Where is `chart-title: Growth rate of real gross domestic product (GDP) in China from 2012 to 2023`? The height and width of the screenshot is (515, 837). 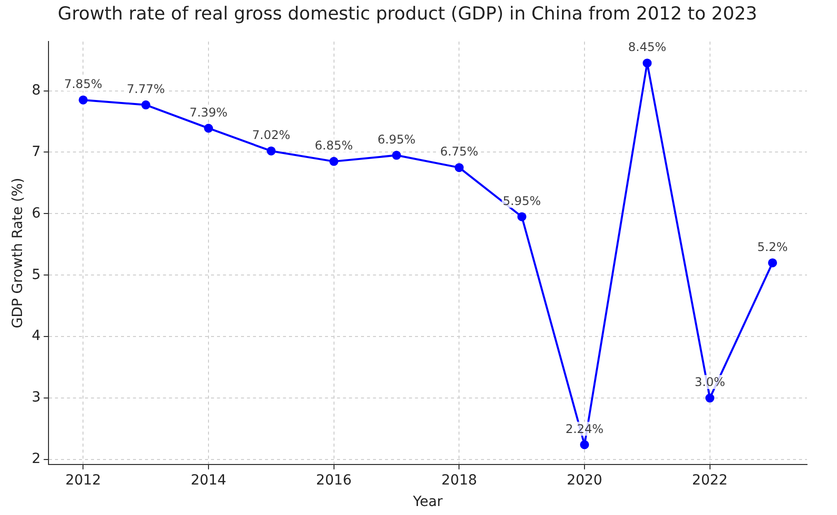 chart-title: Growth rate of real gross domestic product (GDP) in China from 2012 to 2023 is located at coordinates (408, 13).